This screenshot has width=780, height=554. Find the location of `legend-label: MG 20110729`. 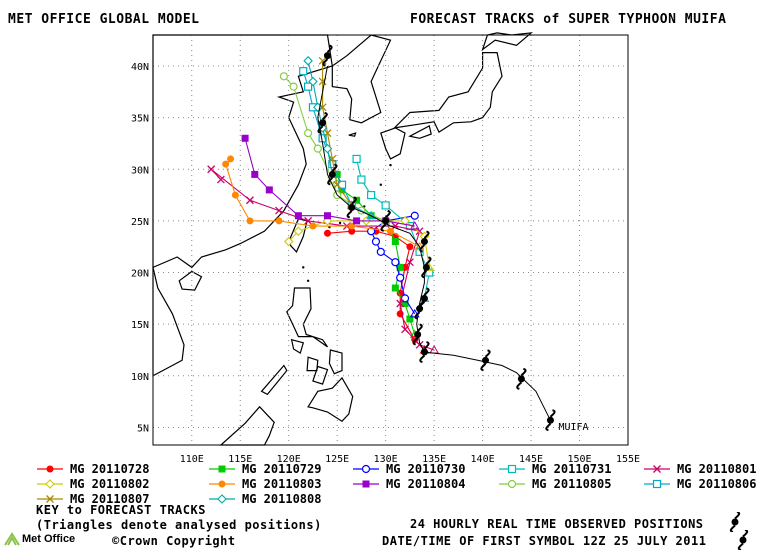

legend-label: MG 20110729 is located at coordinates (282, 469).